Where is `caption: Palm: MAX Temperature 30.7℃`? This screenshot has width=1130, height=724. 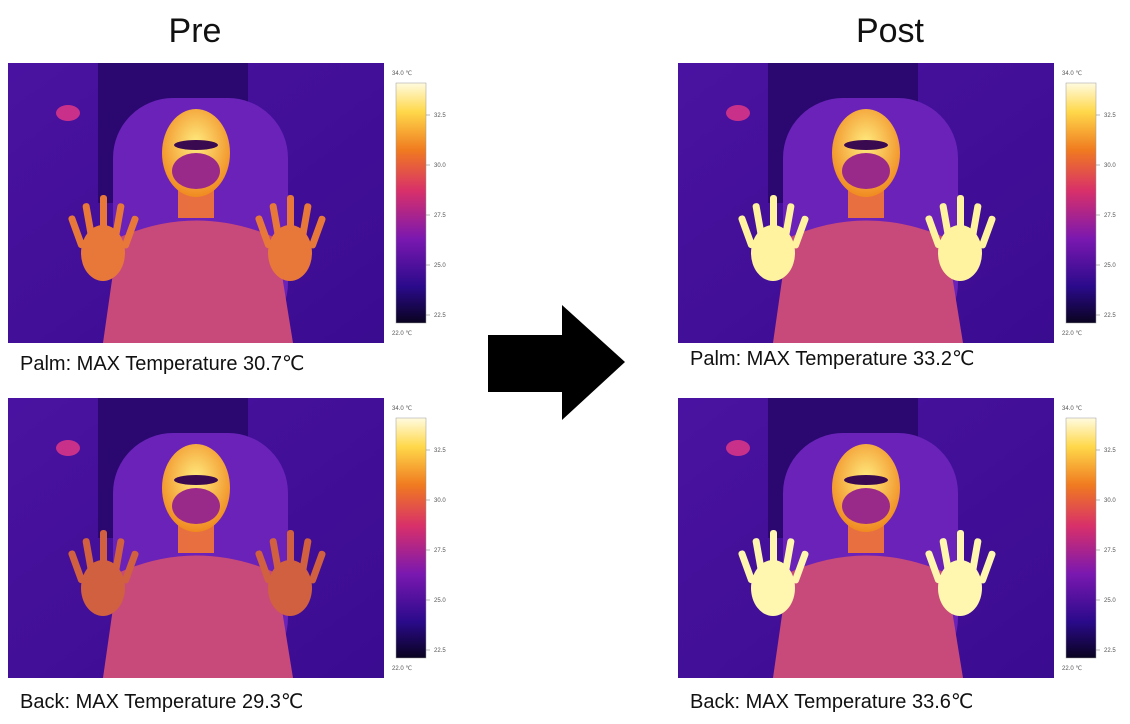
caption: Palm: MAX Temperature 30.7℃ is located at coordinates (162, 364).